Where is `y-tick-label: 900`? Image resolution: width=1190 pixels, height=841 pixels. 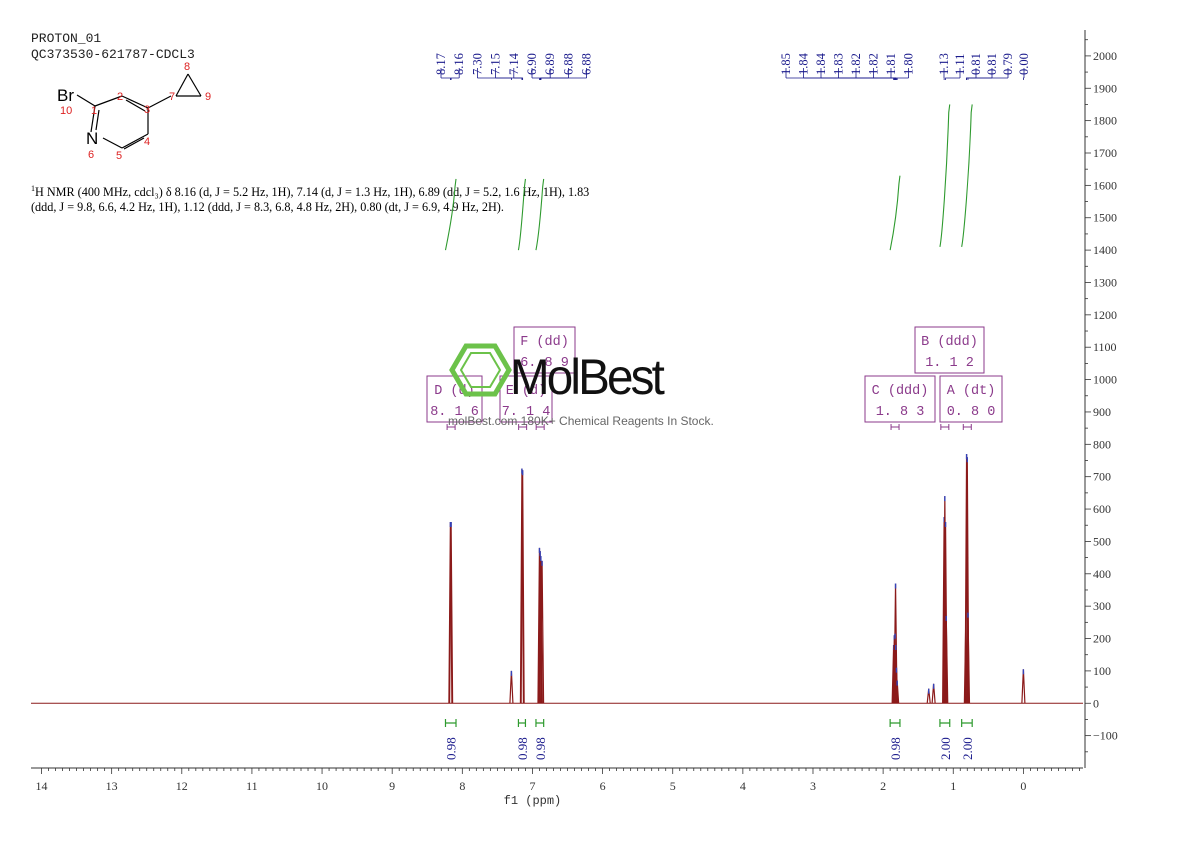 y-tick-label: 900 is located at coordinates (1102, 412).